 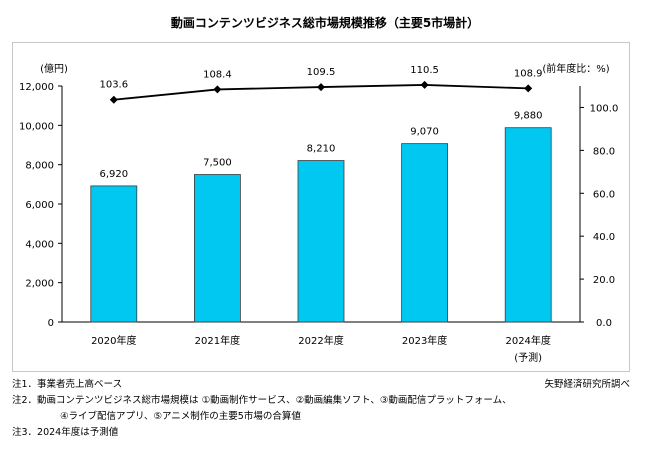 I want to click on line-data-label: 108.4, so click(x=217, y=74).